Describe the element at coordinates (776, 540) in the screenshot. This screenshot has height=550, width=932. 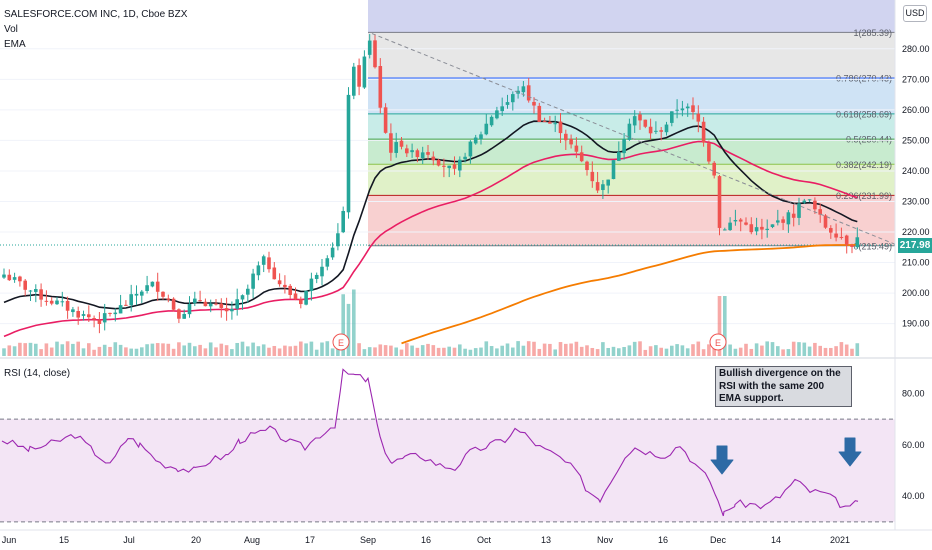
I see `time-tick-label: 14` at that location.